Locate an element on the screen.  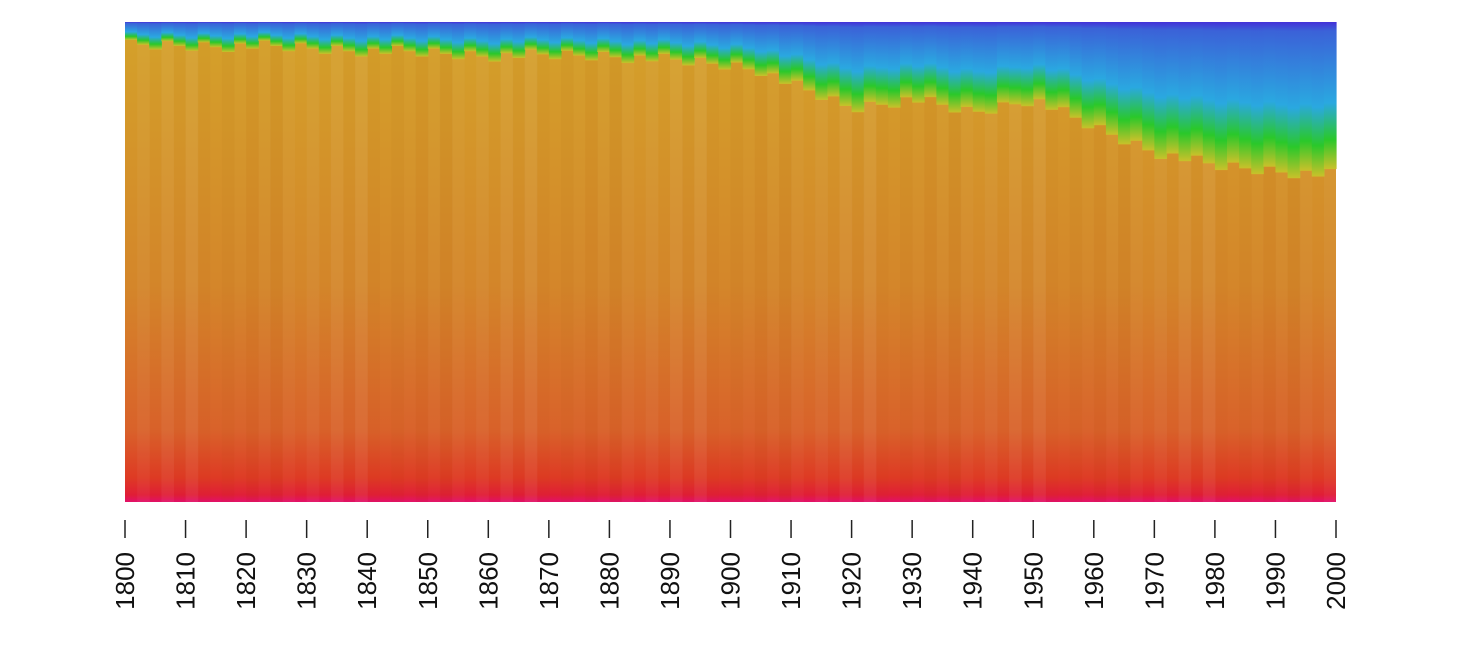
x-tick-label: 1950 is located at coordinates (1033, 581).